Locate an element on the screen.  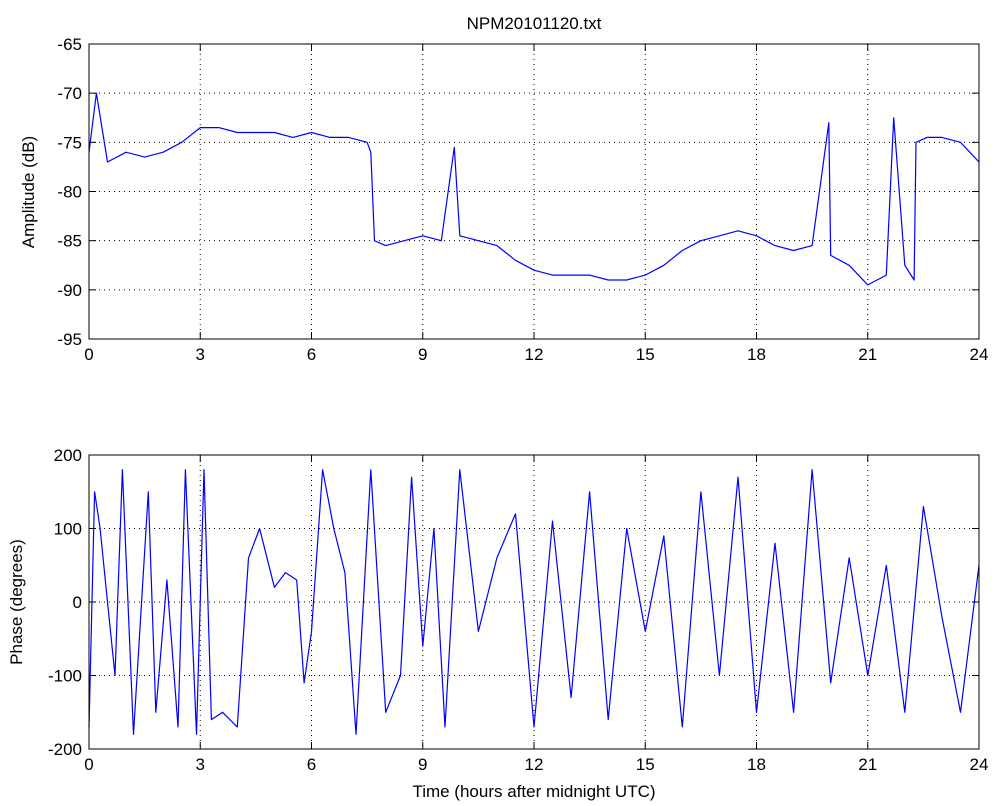
phase-y-tick-label: 0 is located at coordinates (77, 602).